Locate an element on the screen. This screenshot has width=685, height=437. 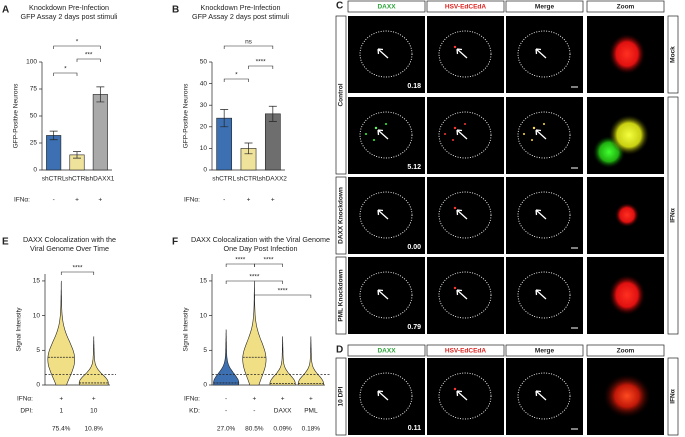
row-value: PML is located at coordinates (311, 411).